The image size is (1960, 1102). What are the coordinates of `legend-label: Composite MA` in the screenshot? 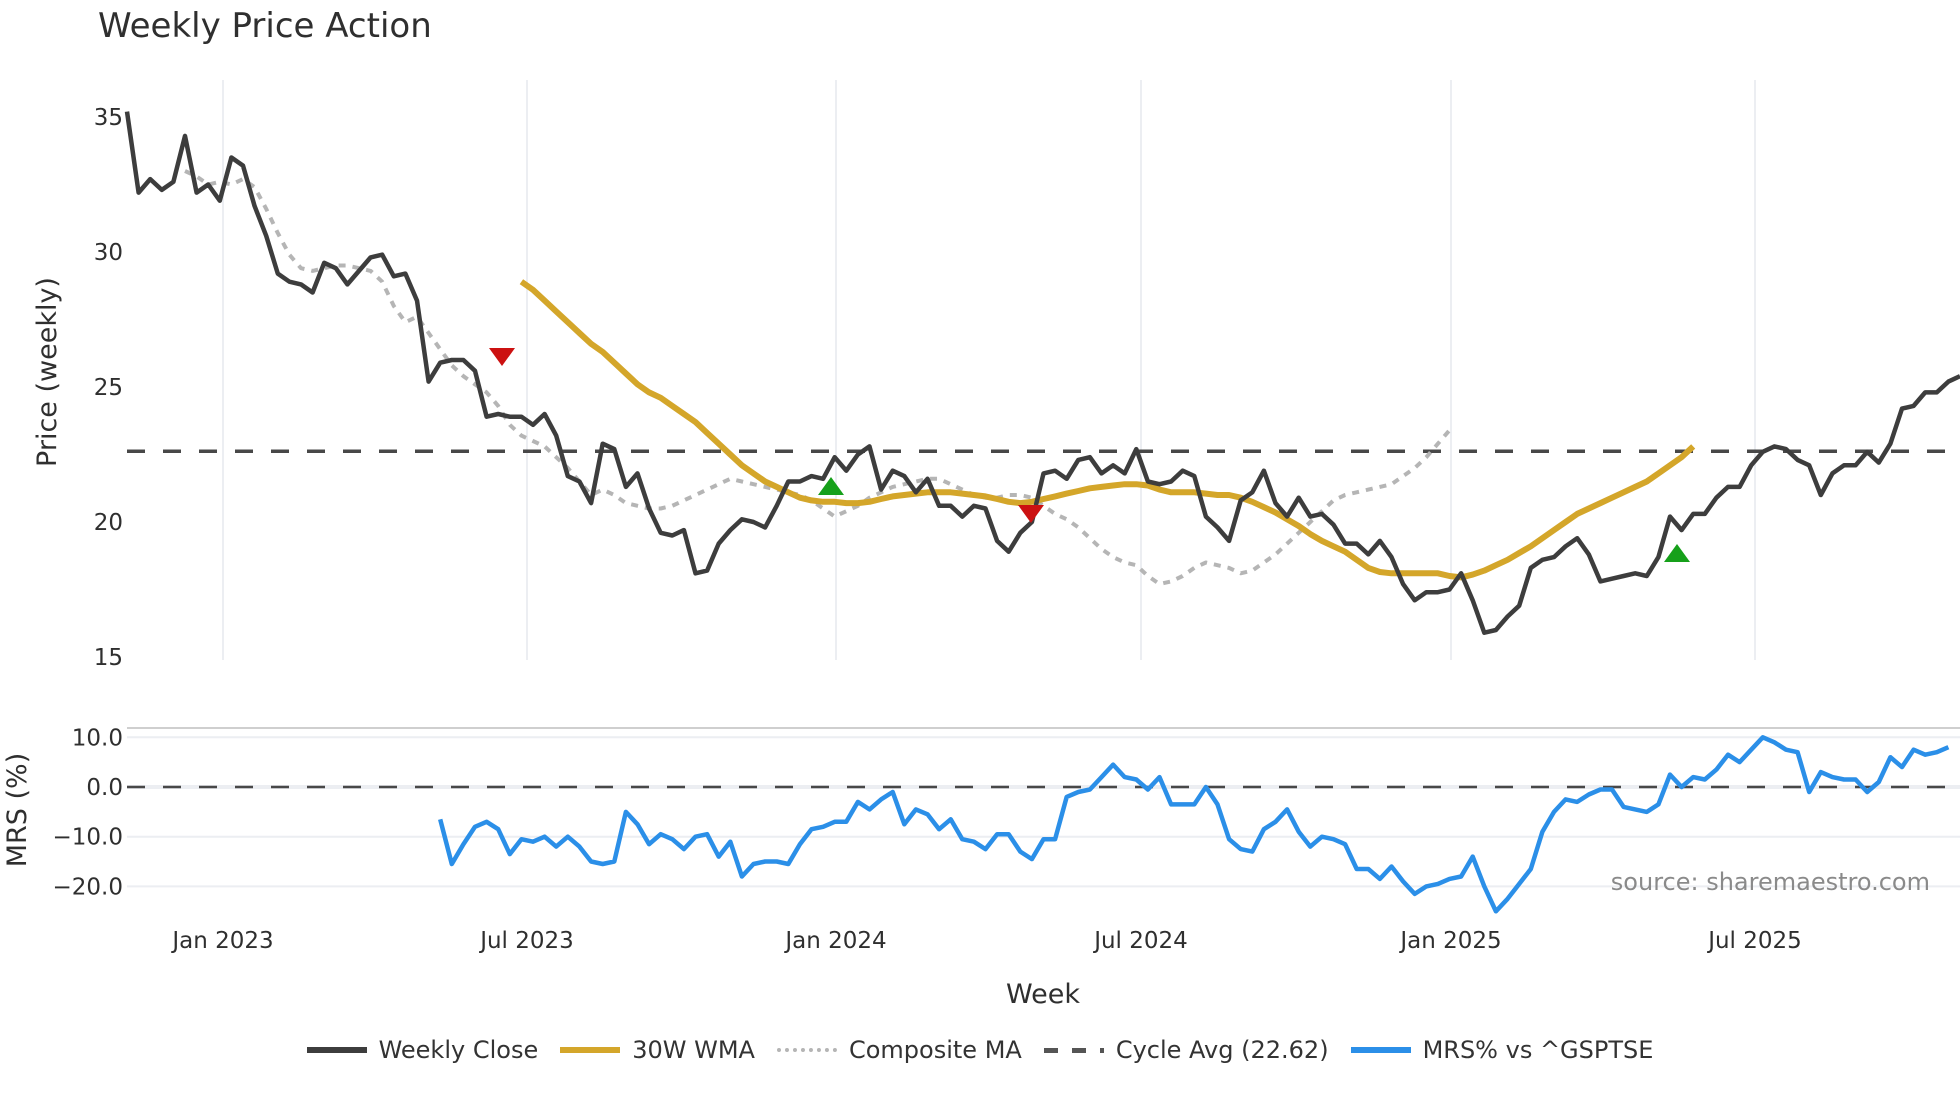 It's located at (935, 1050).